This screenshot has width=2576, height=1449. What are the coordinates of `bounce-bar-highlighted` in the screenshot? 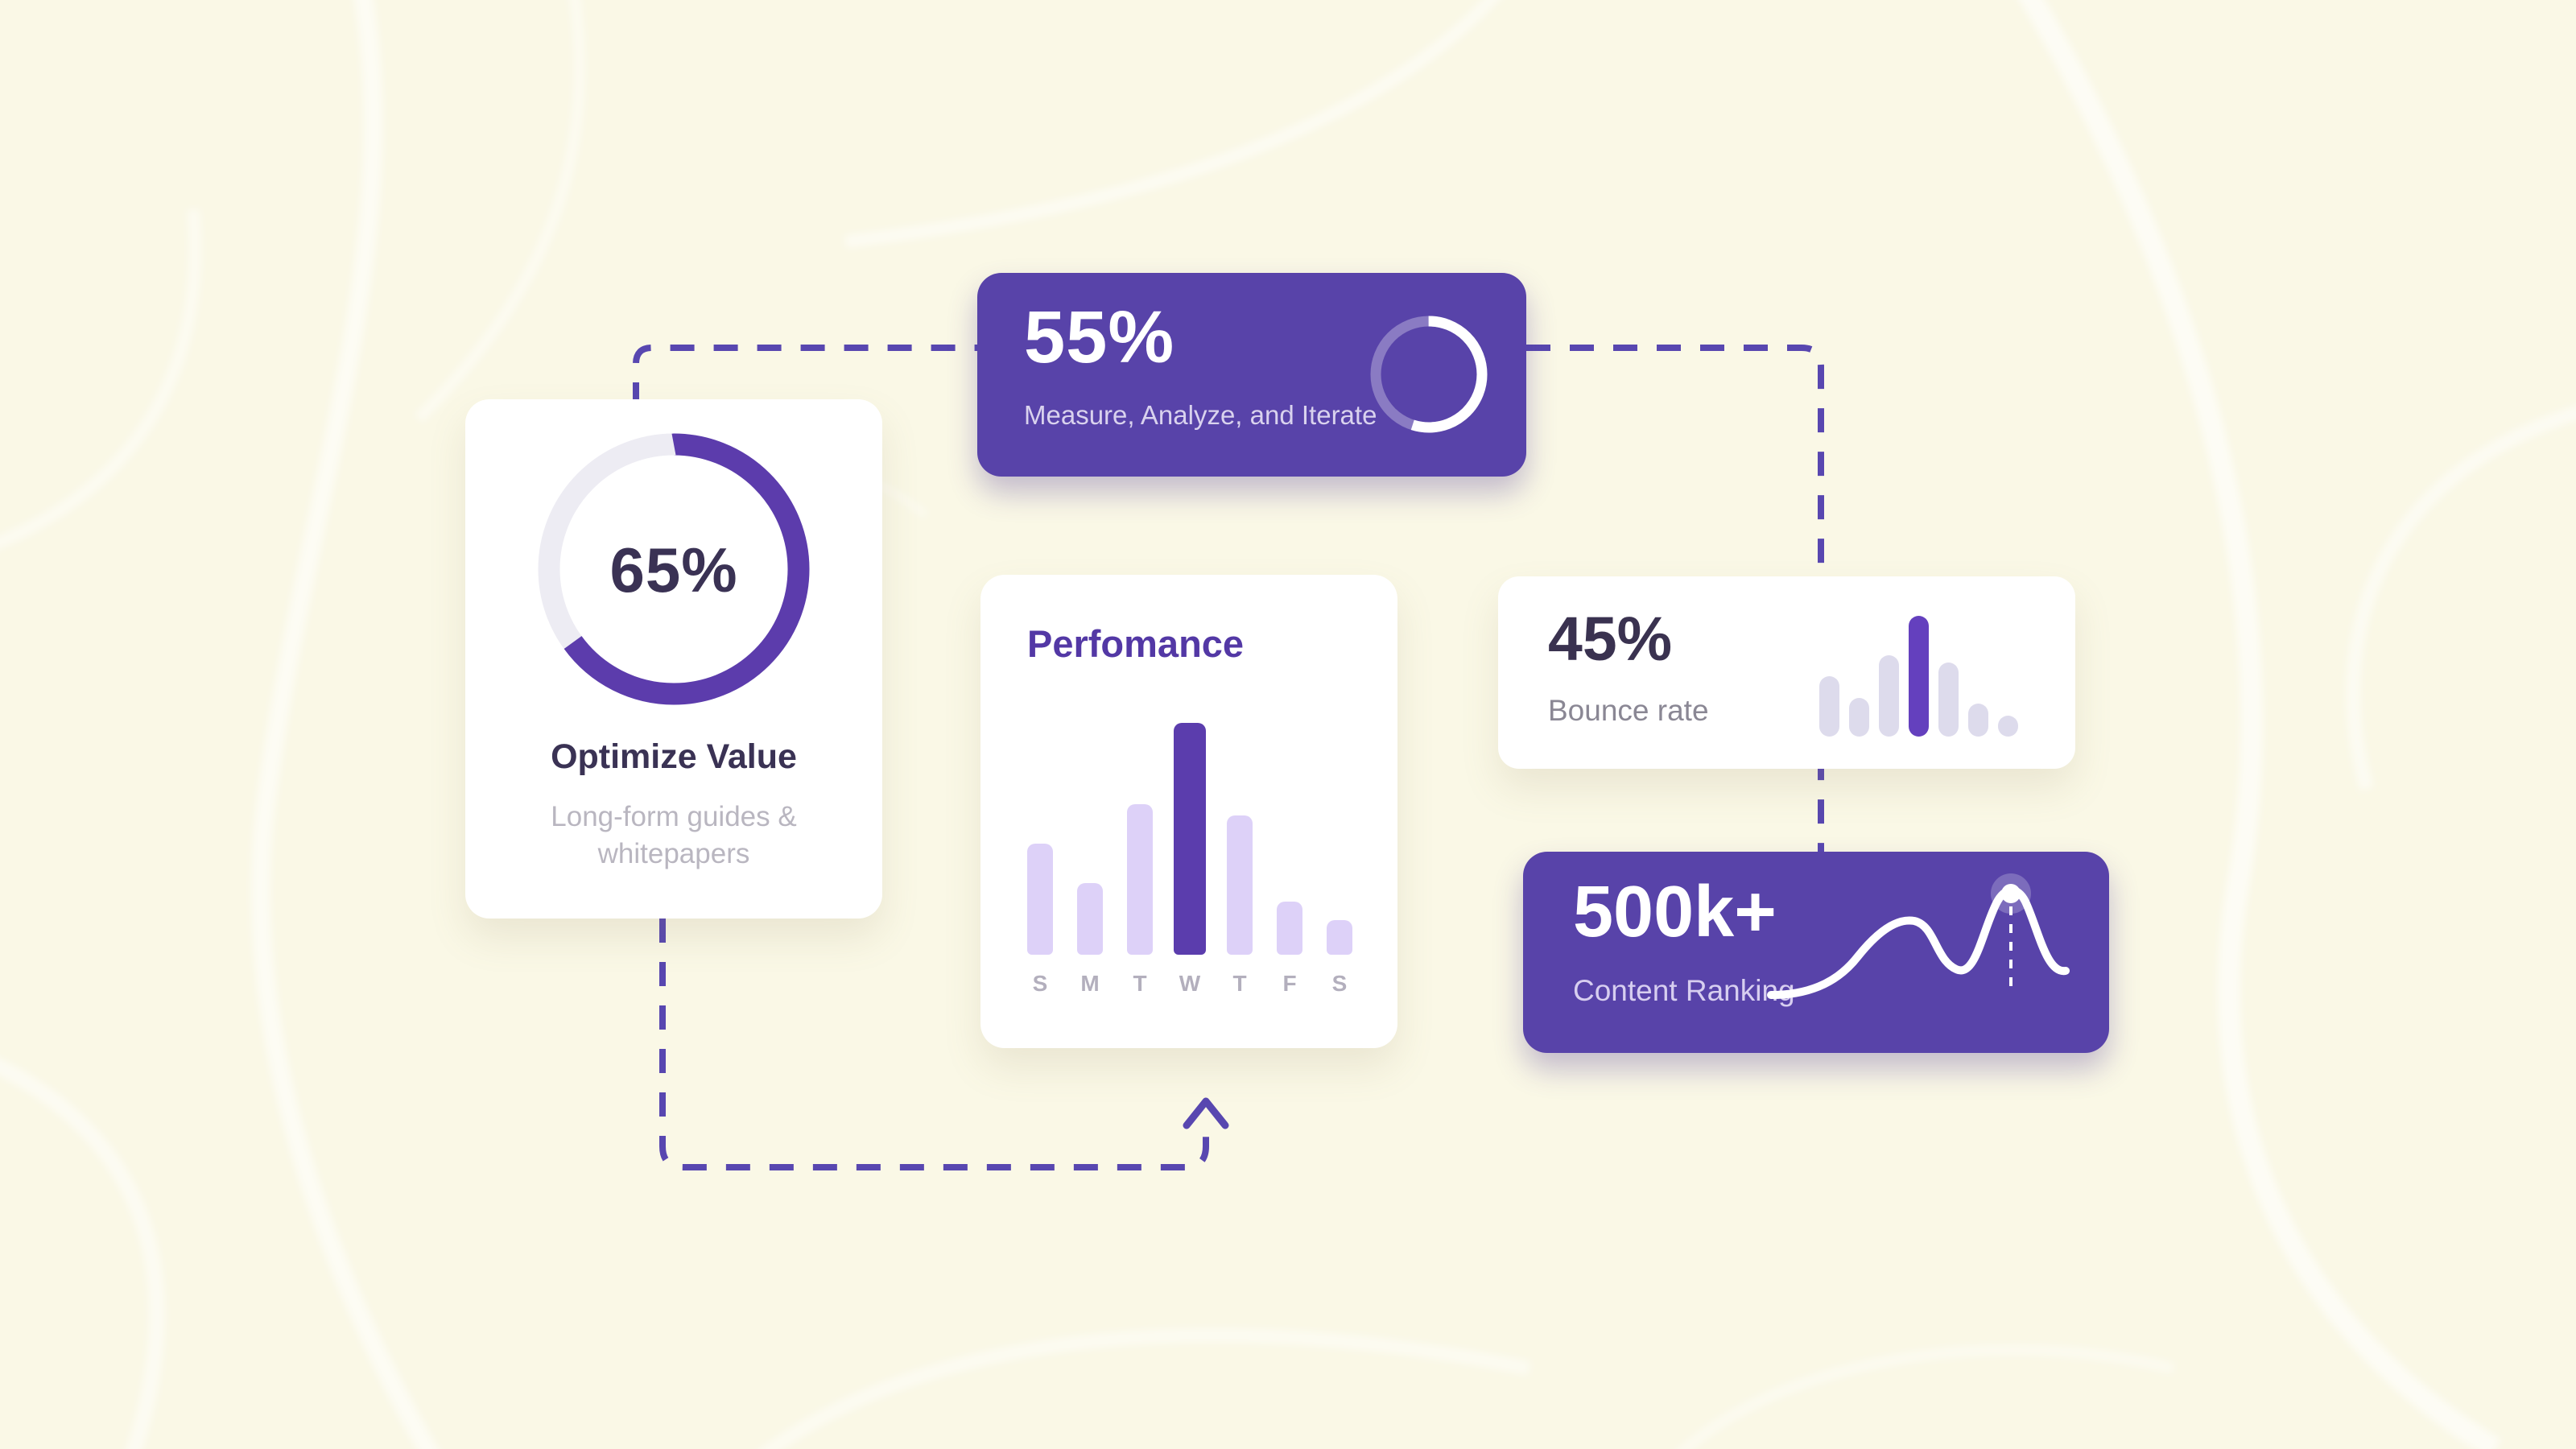 It's located at (1919, 676).